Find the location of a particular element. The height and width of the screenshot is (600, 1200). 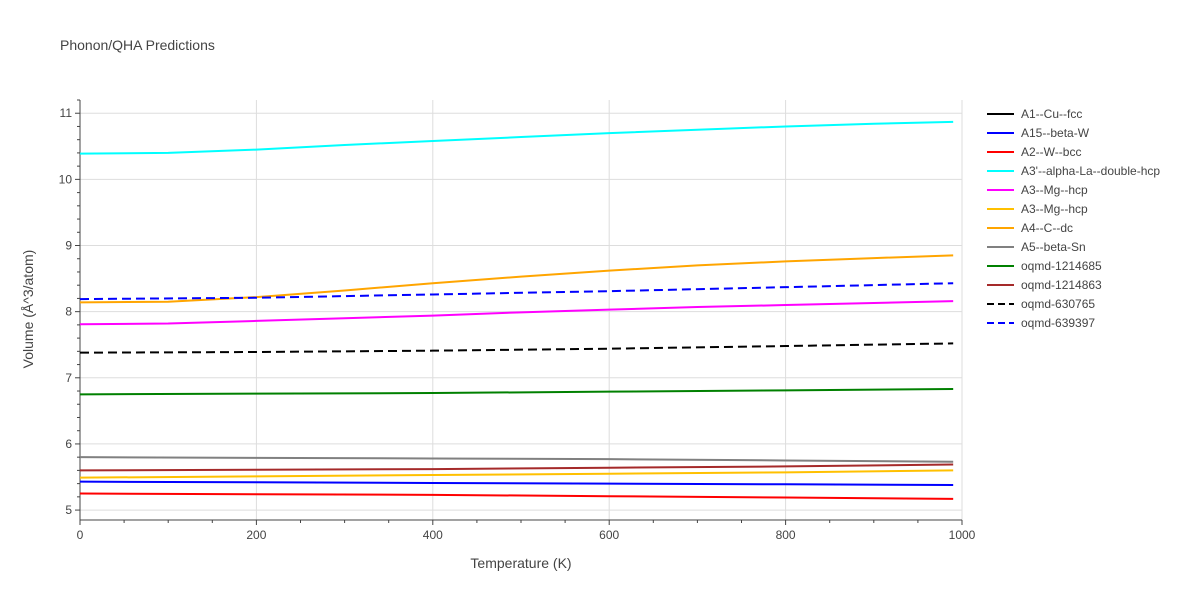

y-tick-label: 9 is located at coordinates (68, 246).